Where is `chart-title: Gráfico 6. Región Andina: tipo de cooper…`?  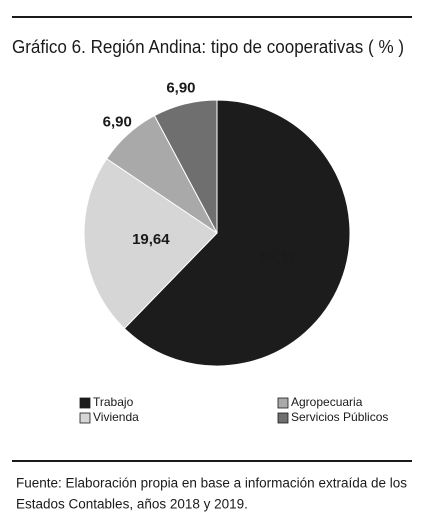
chart-title: Gráfico 6. Región Andina: tipo de cooper… is located at coordinates (208, 47).